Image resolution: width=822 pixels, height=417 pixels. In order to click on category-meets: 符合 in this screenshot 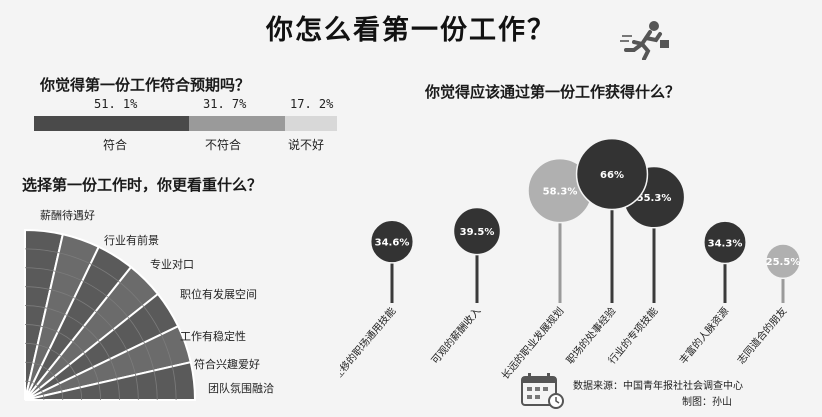, I will do `click(115, 145)`.